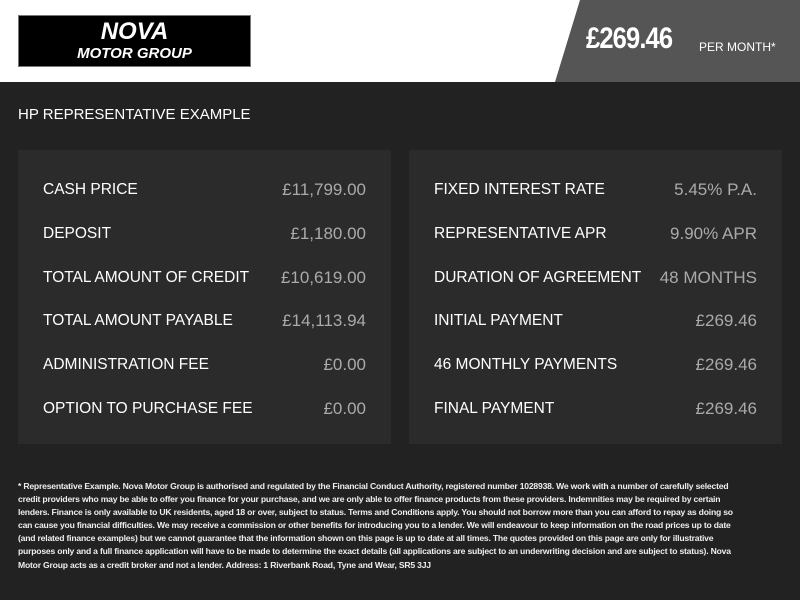 The height and width of the screenshot is (600, 800). What do you see at coordinates (708, 277) in the screenshot?
I see `row-value: 48 MONTHS` at bounding box center [708, 277].